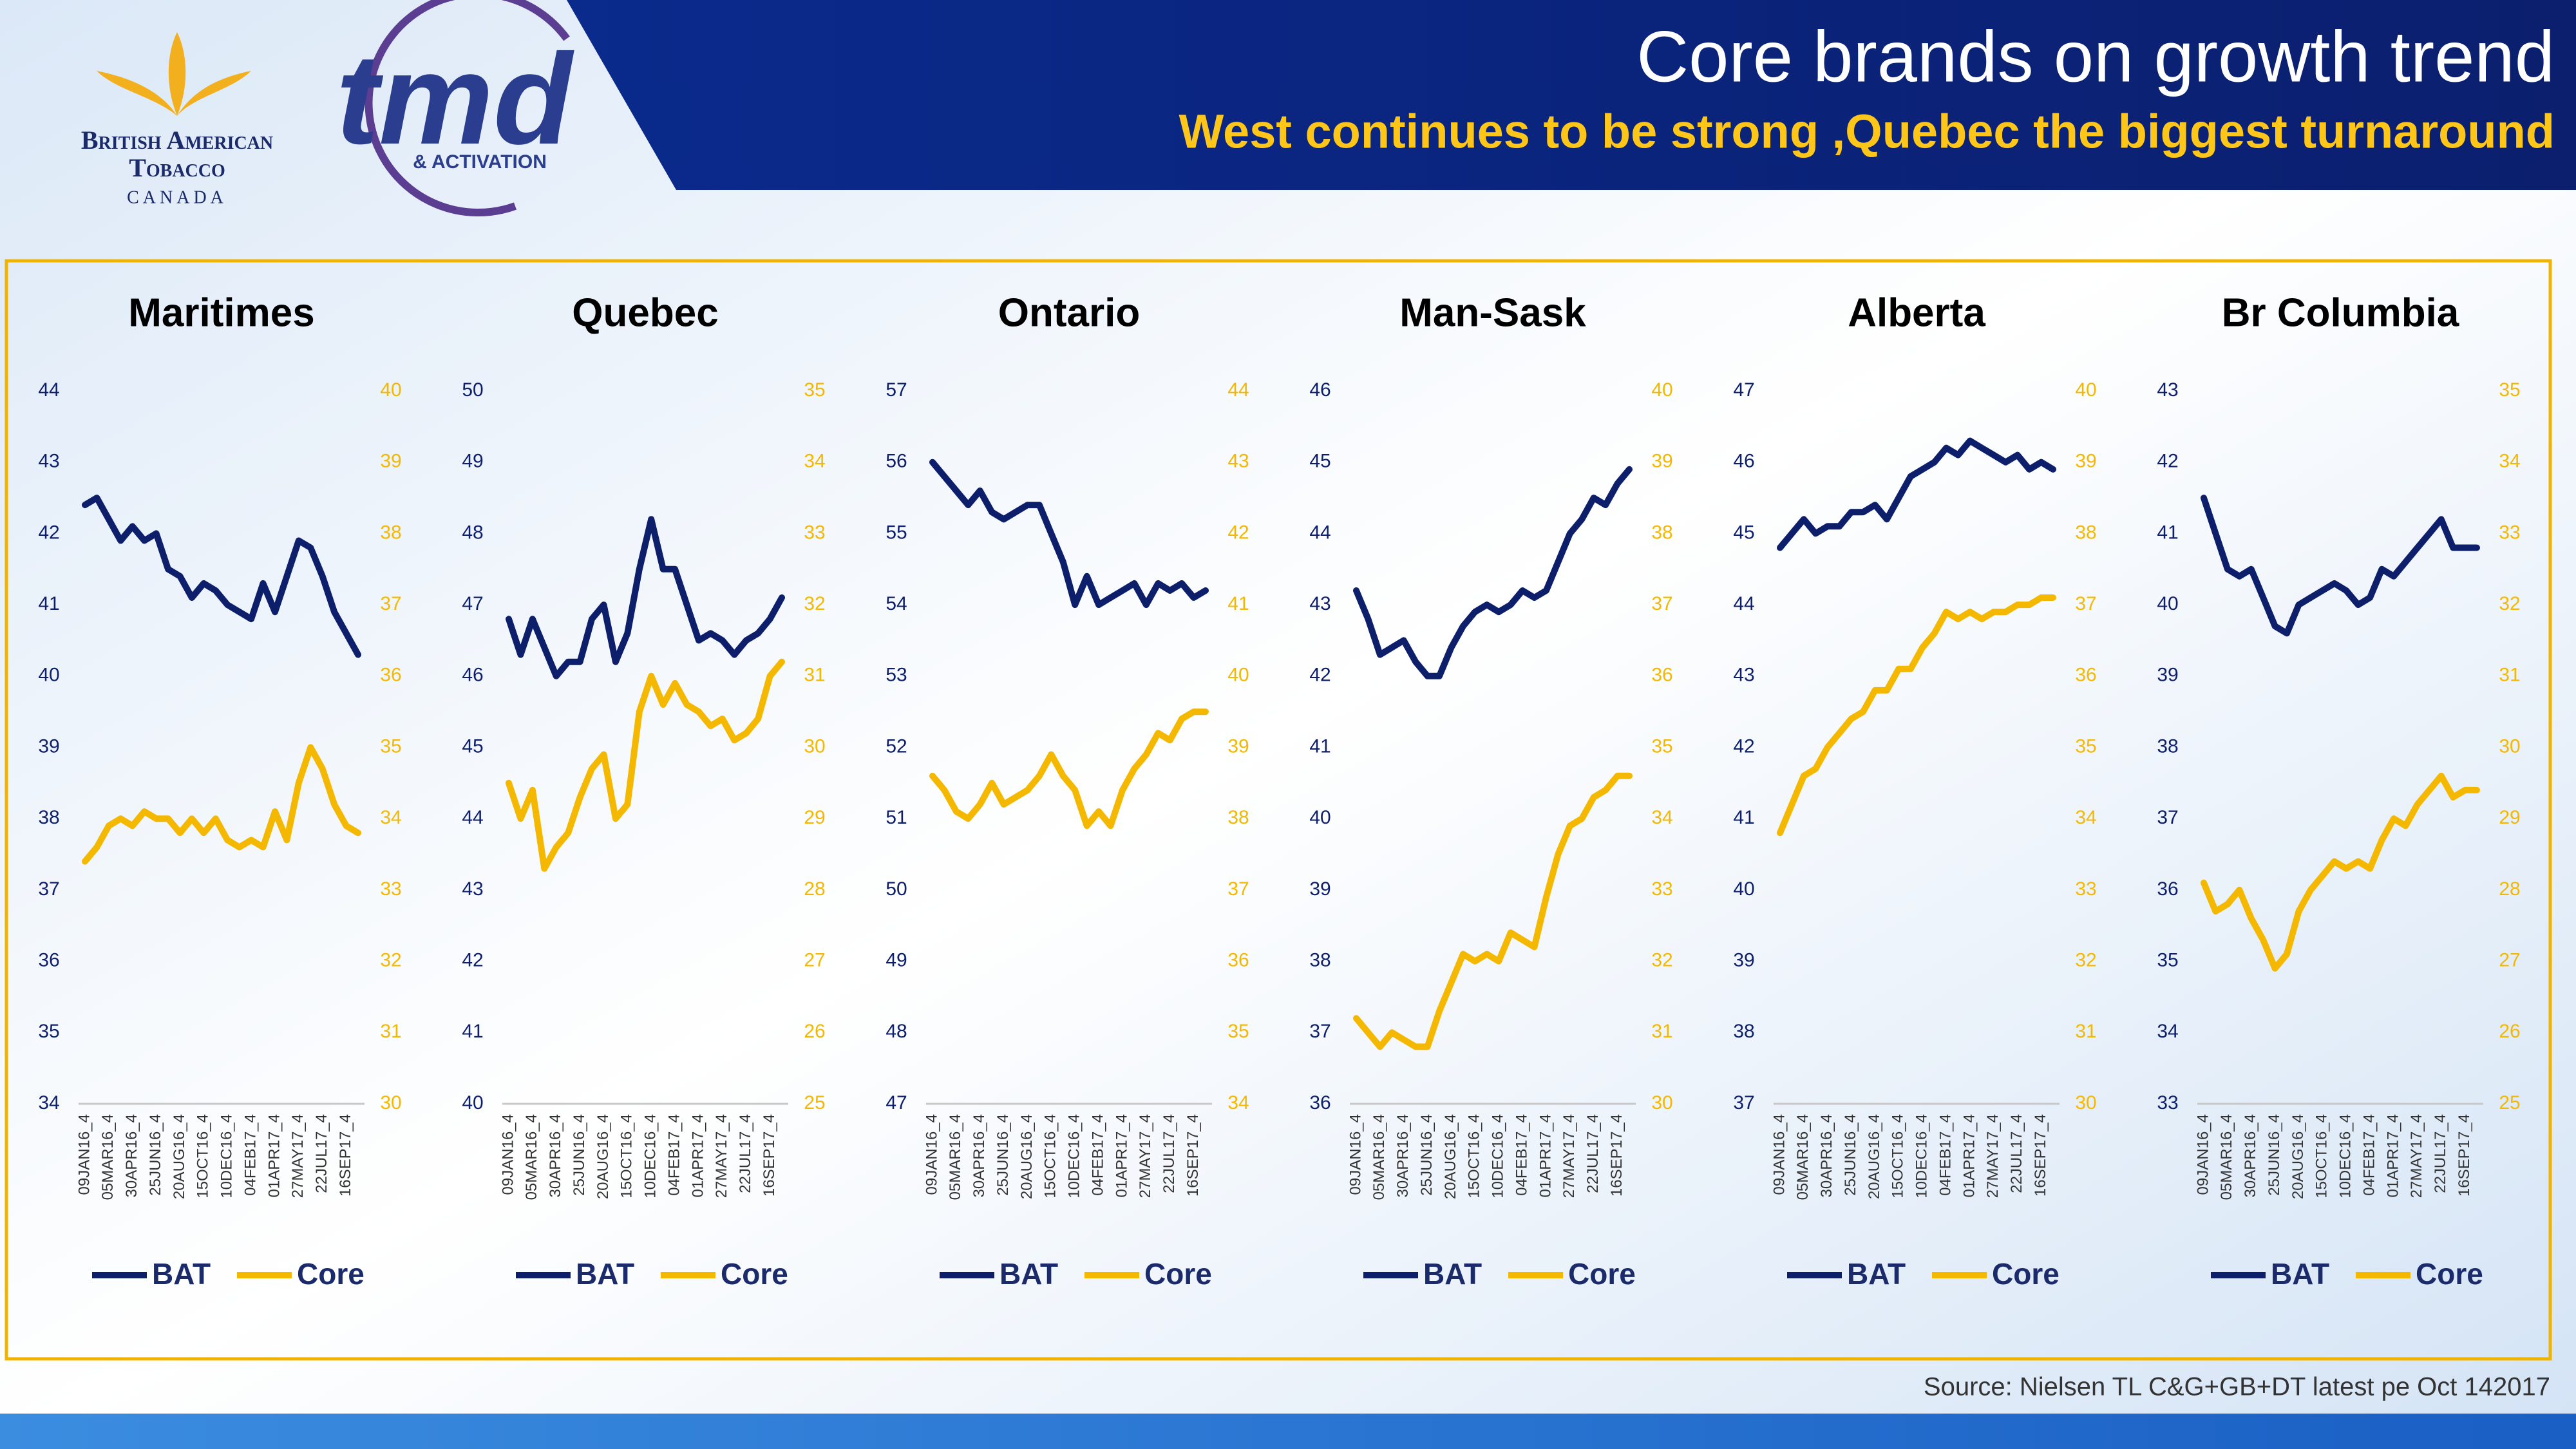 This screenshot has width=2576, height=1449. Describe the element at coordinates (1074, 1156) in the screenshot. I see `x-tick-label: 10DEC16_4` at that location.